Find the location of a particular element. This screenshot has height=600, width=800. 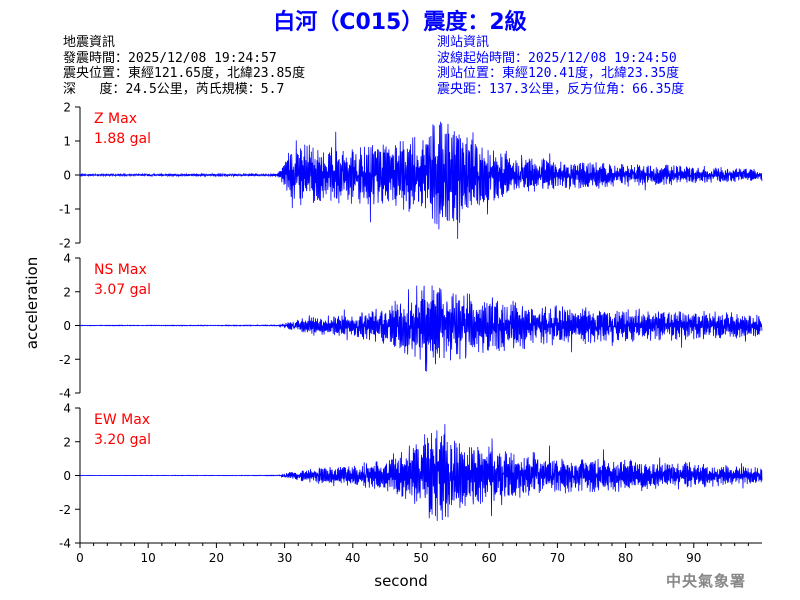

component-label: NS Max is located at coordinates (120, 270).